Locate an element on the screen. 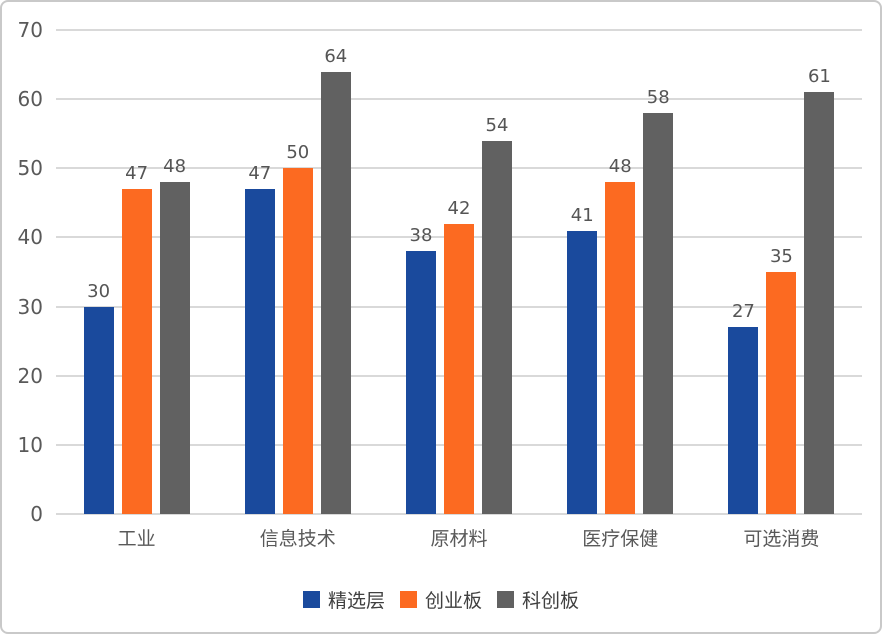 The image size is (882, 634). bar-value-label: 50 is located at coordinates (298, 153).